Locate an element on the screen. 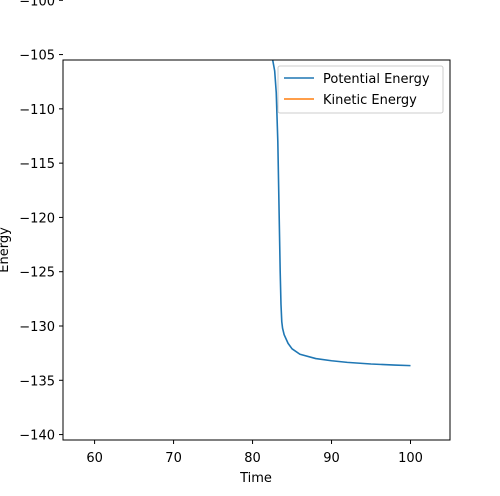  x-tick-label: 70 is located at coordinates (173, 458).